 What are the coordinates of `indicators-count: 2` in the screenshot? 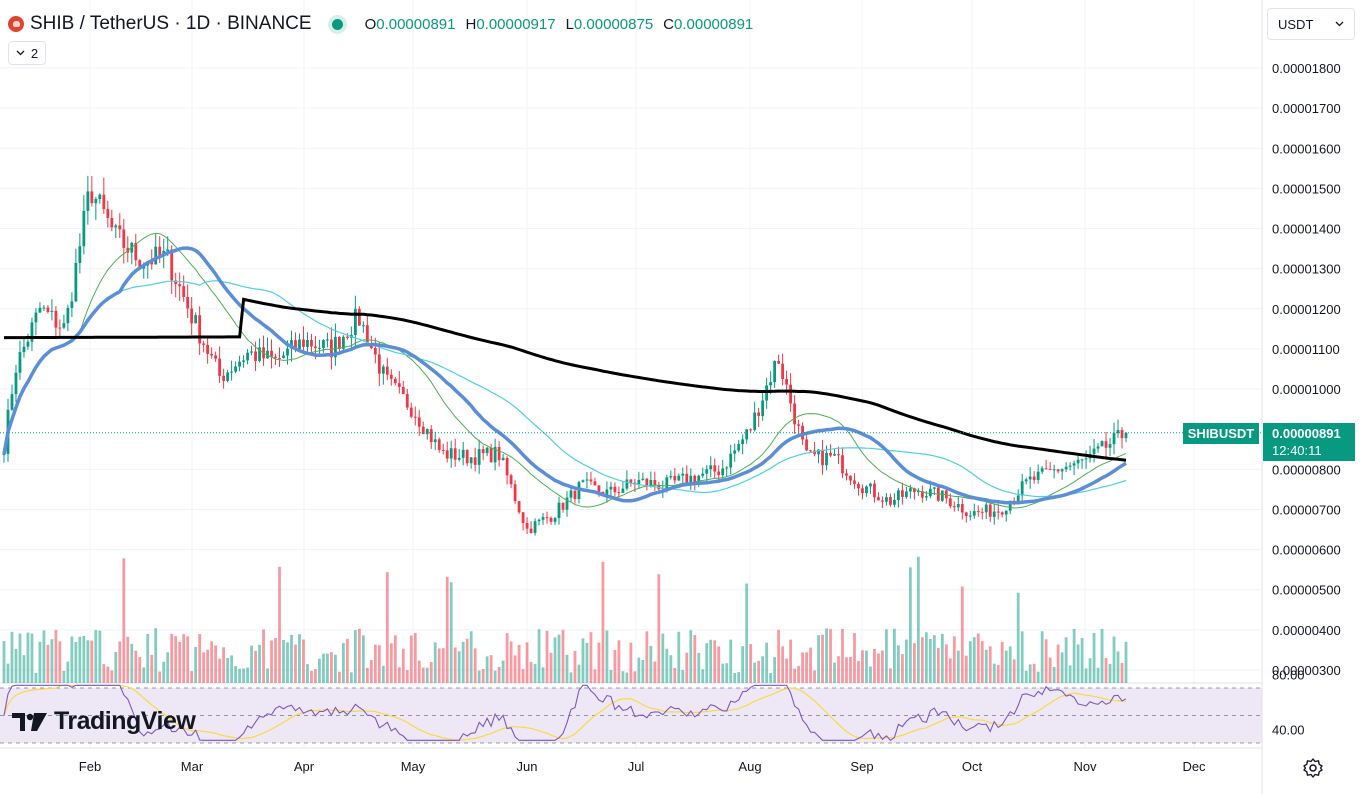 It's located at (34, 53).